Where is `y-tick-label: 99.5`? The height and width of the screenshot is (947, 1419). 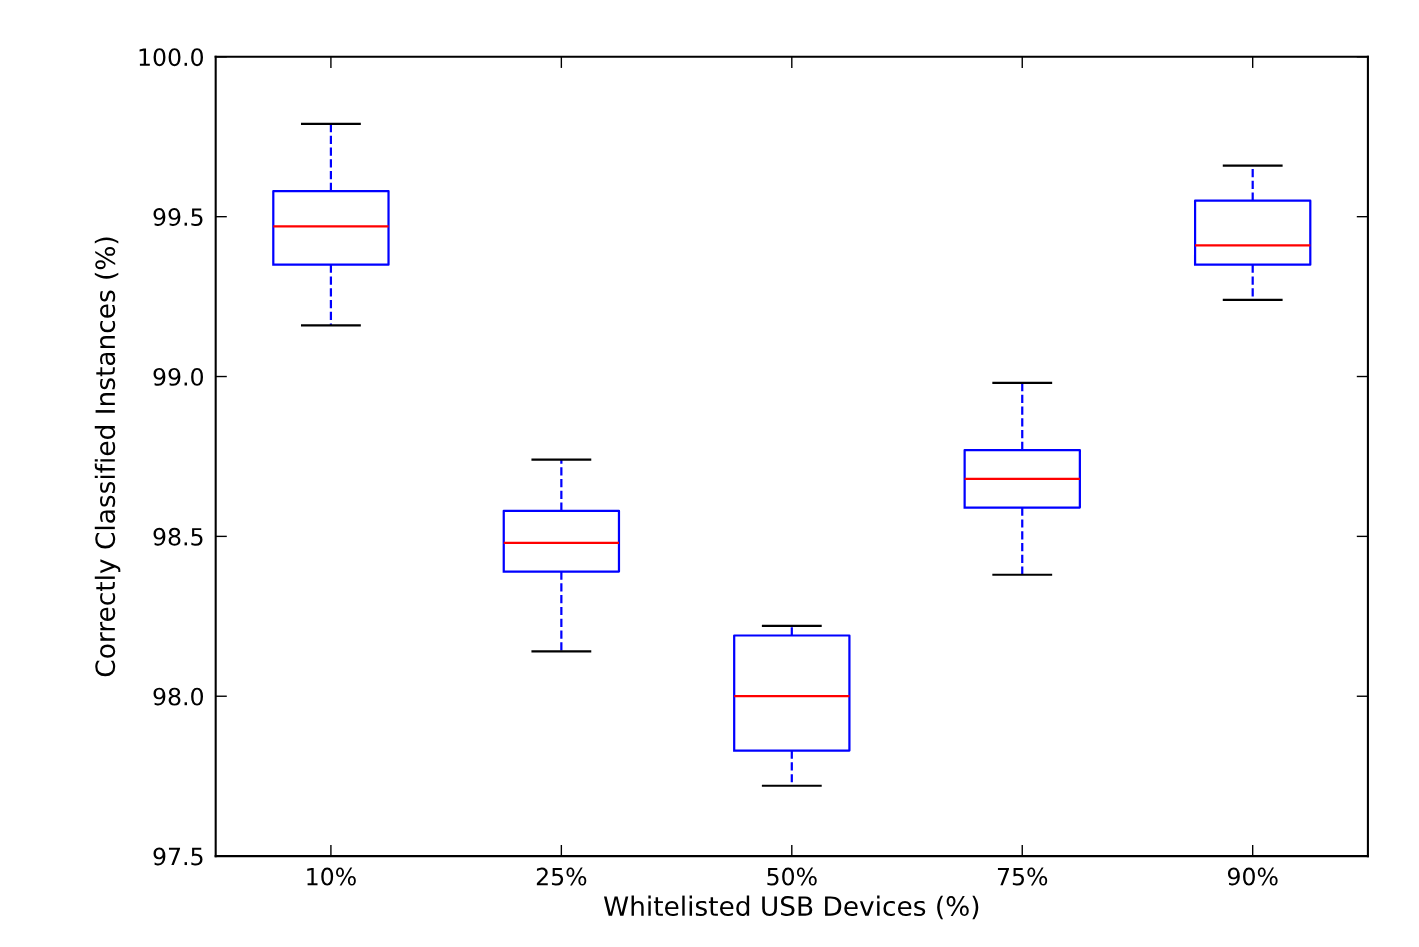
y-tick-label: 99.5 is located at coordinates (178, 217).